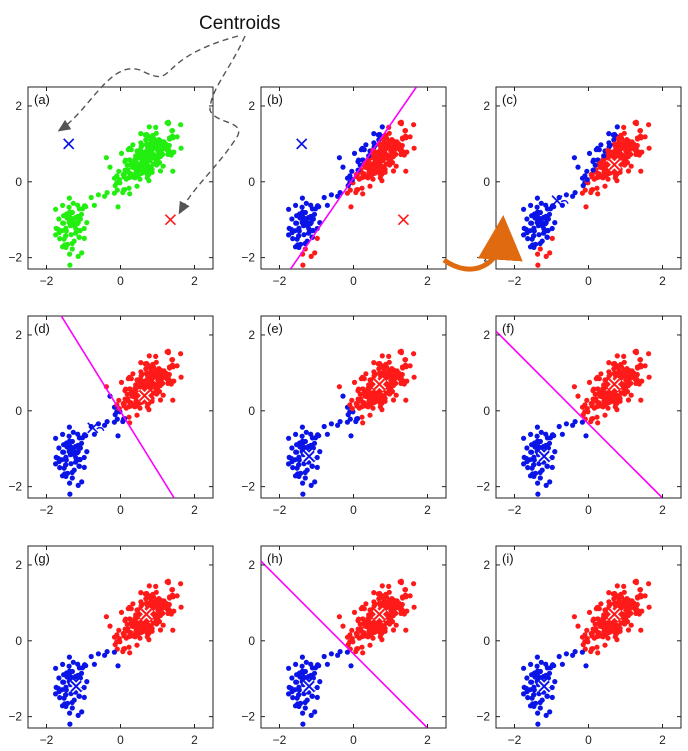 The image size is (688, 751). What do you see at coordinates (275, 328) in the screenshot?
I see `panel-label: (e)` at bounding box center [275, 328].